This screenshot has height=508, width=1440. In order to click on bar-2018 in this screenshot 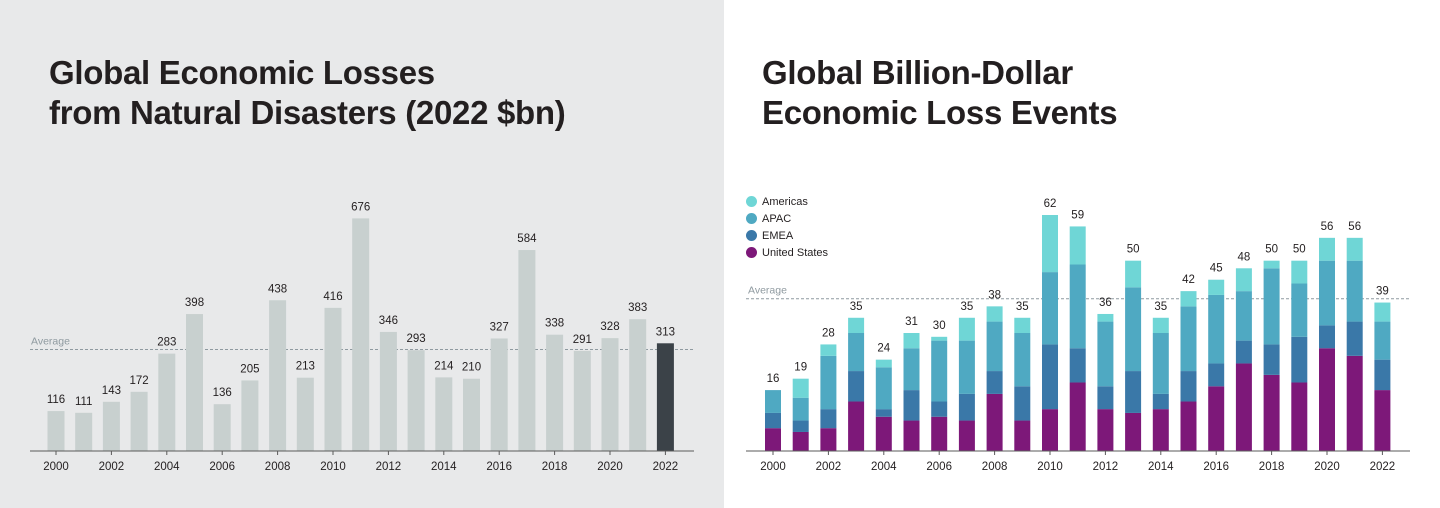, I will do `click(555, 392)`.